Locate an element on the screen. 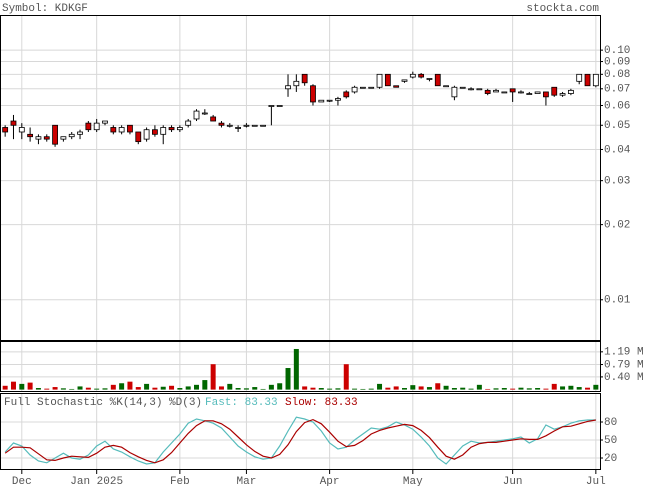  y-tick-label: 0.05 is located at coordinates (617, 126).